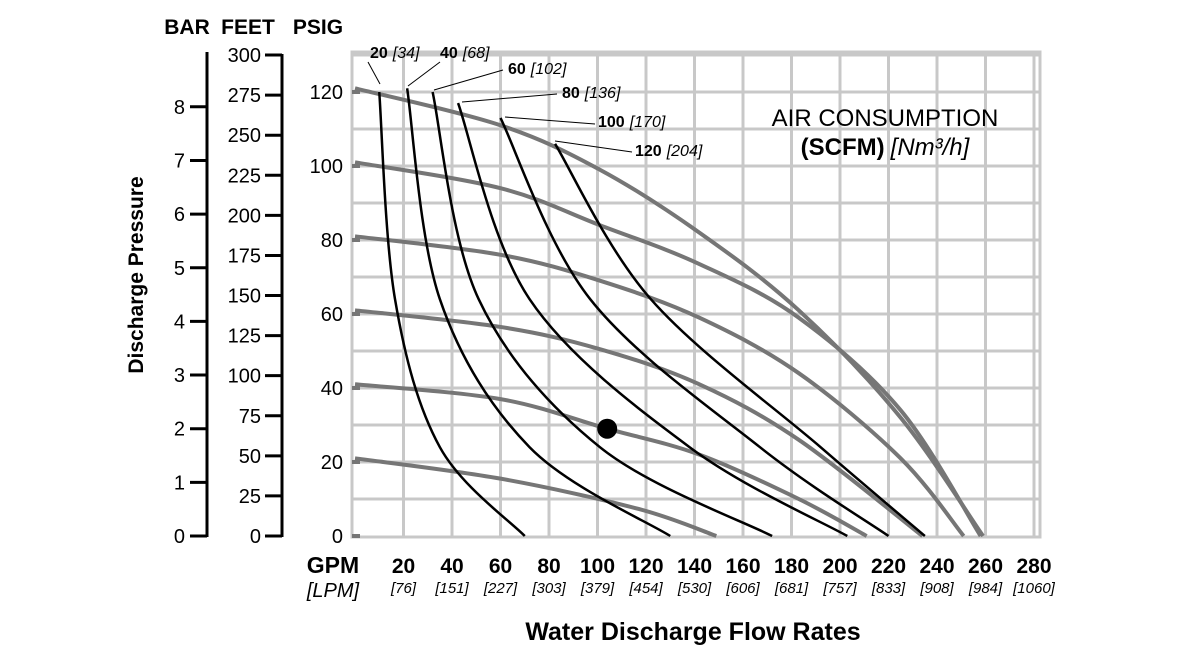  I want to click on x-tick-label-lpm: [454], so click(645, 588).